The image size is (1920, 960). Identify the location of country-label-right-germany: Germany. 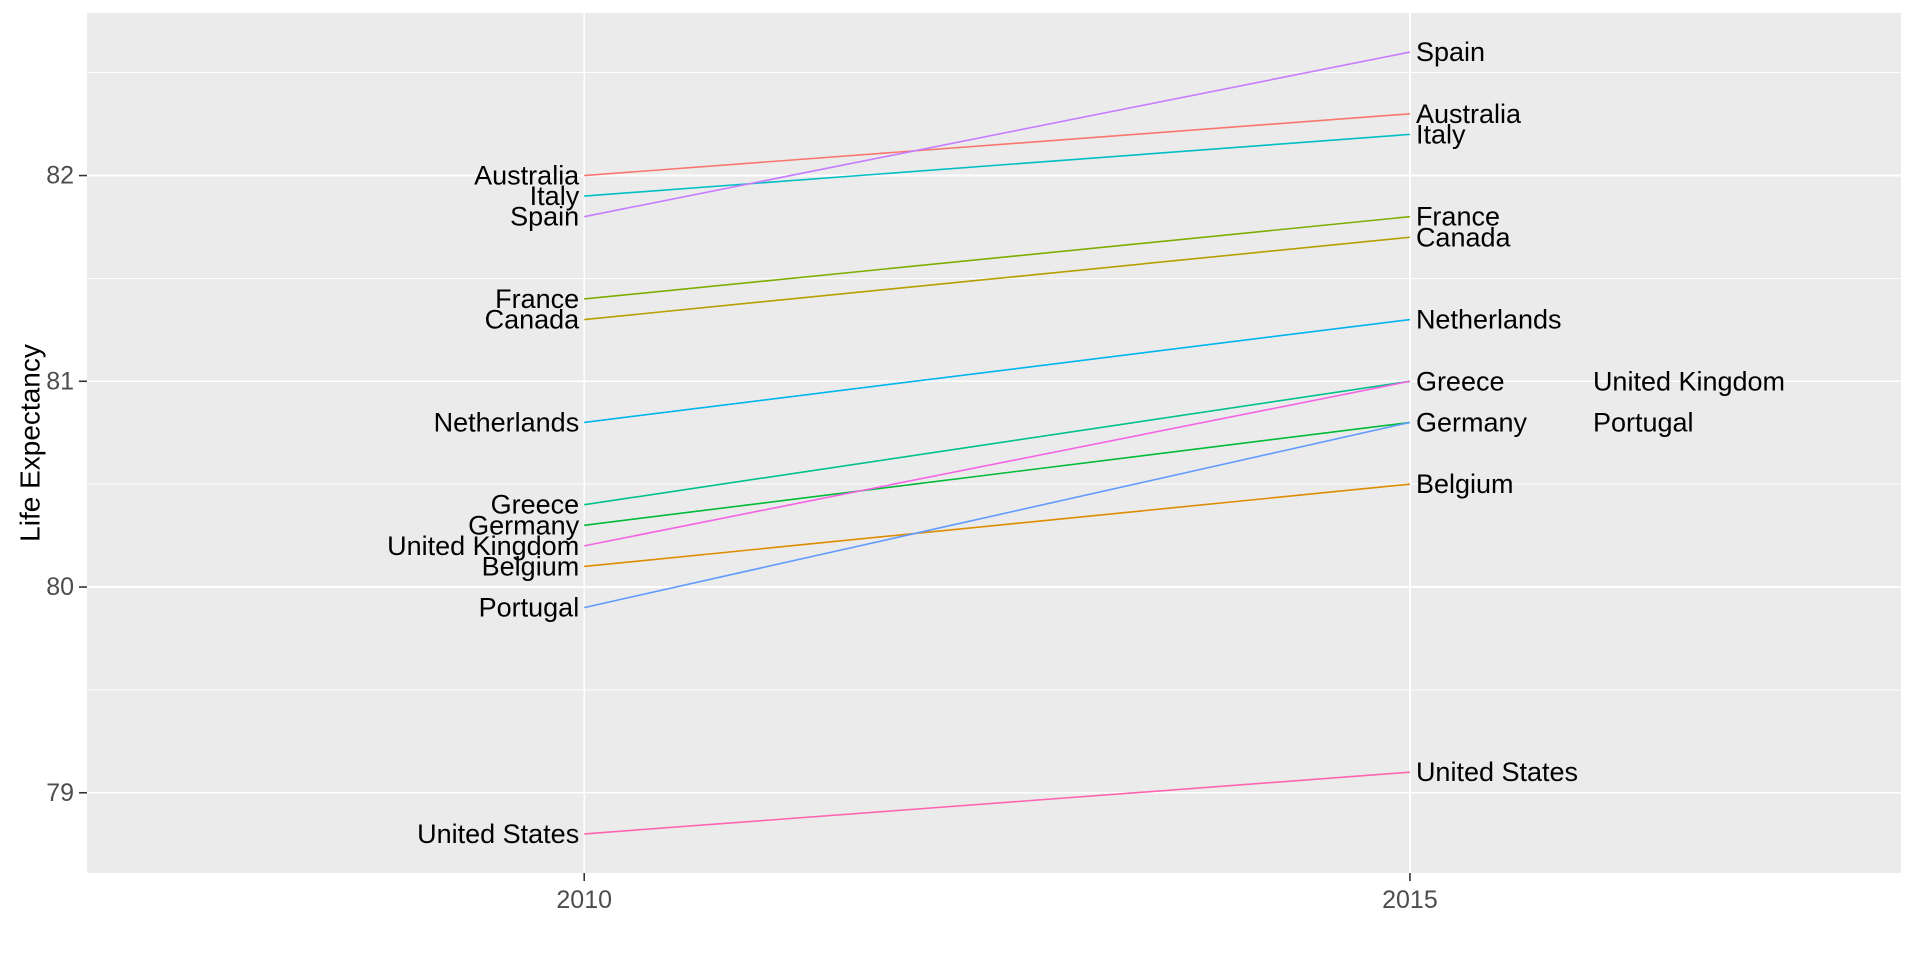
(1472, 422).